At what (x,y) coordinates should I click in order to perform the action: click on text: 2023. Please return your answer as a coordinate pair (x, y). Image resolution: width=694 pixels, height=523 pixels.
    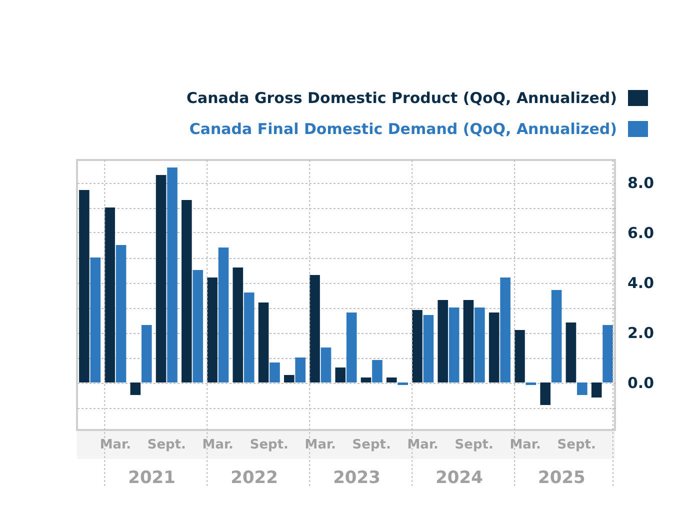
    Looking at the image, I should click on (356, 478).